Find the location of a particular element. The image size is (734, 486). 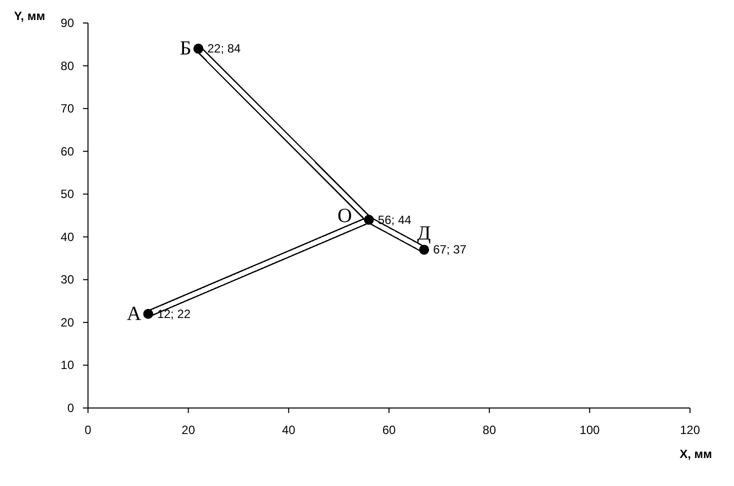

y-tick-label: 10 is located at coordinates (67, 365).